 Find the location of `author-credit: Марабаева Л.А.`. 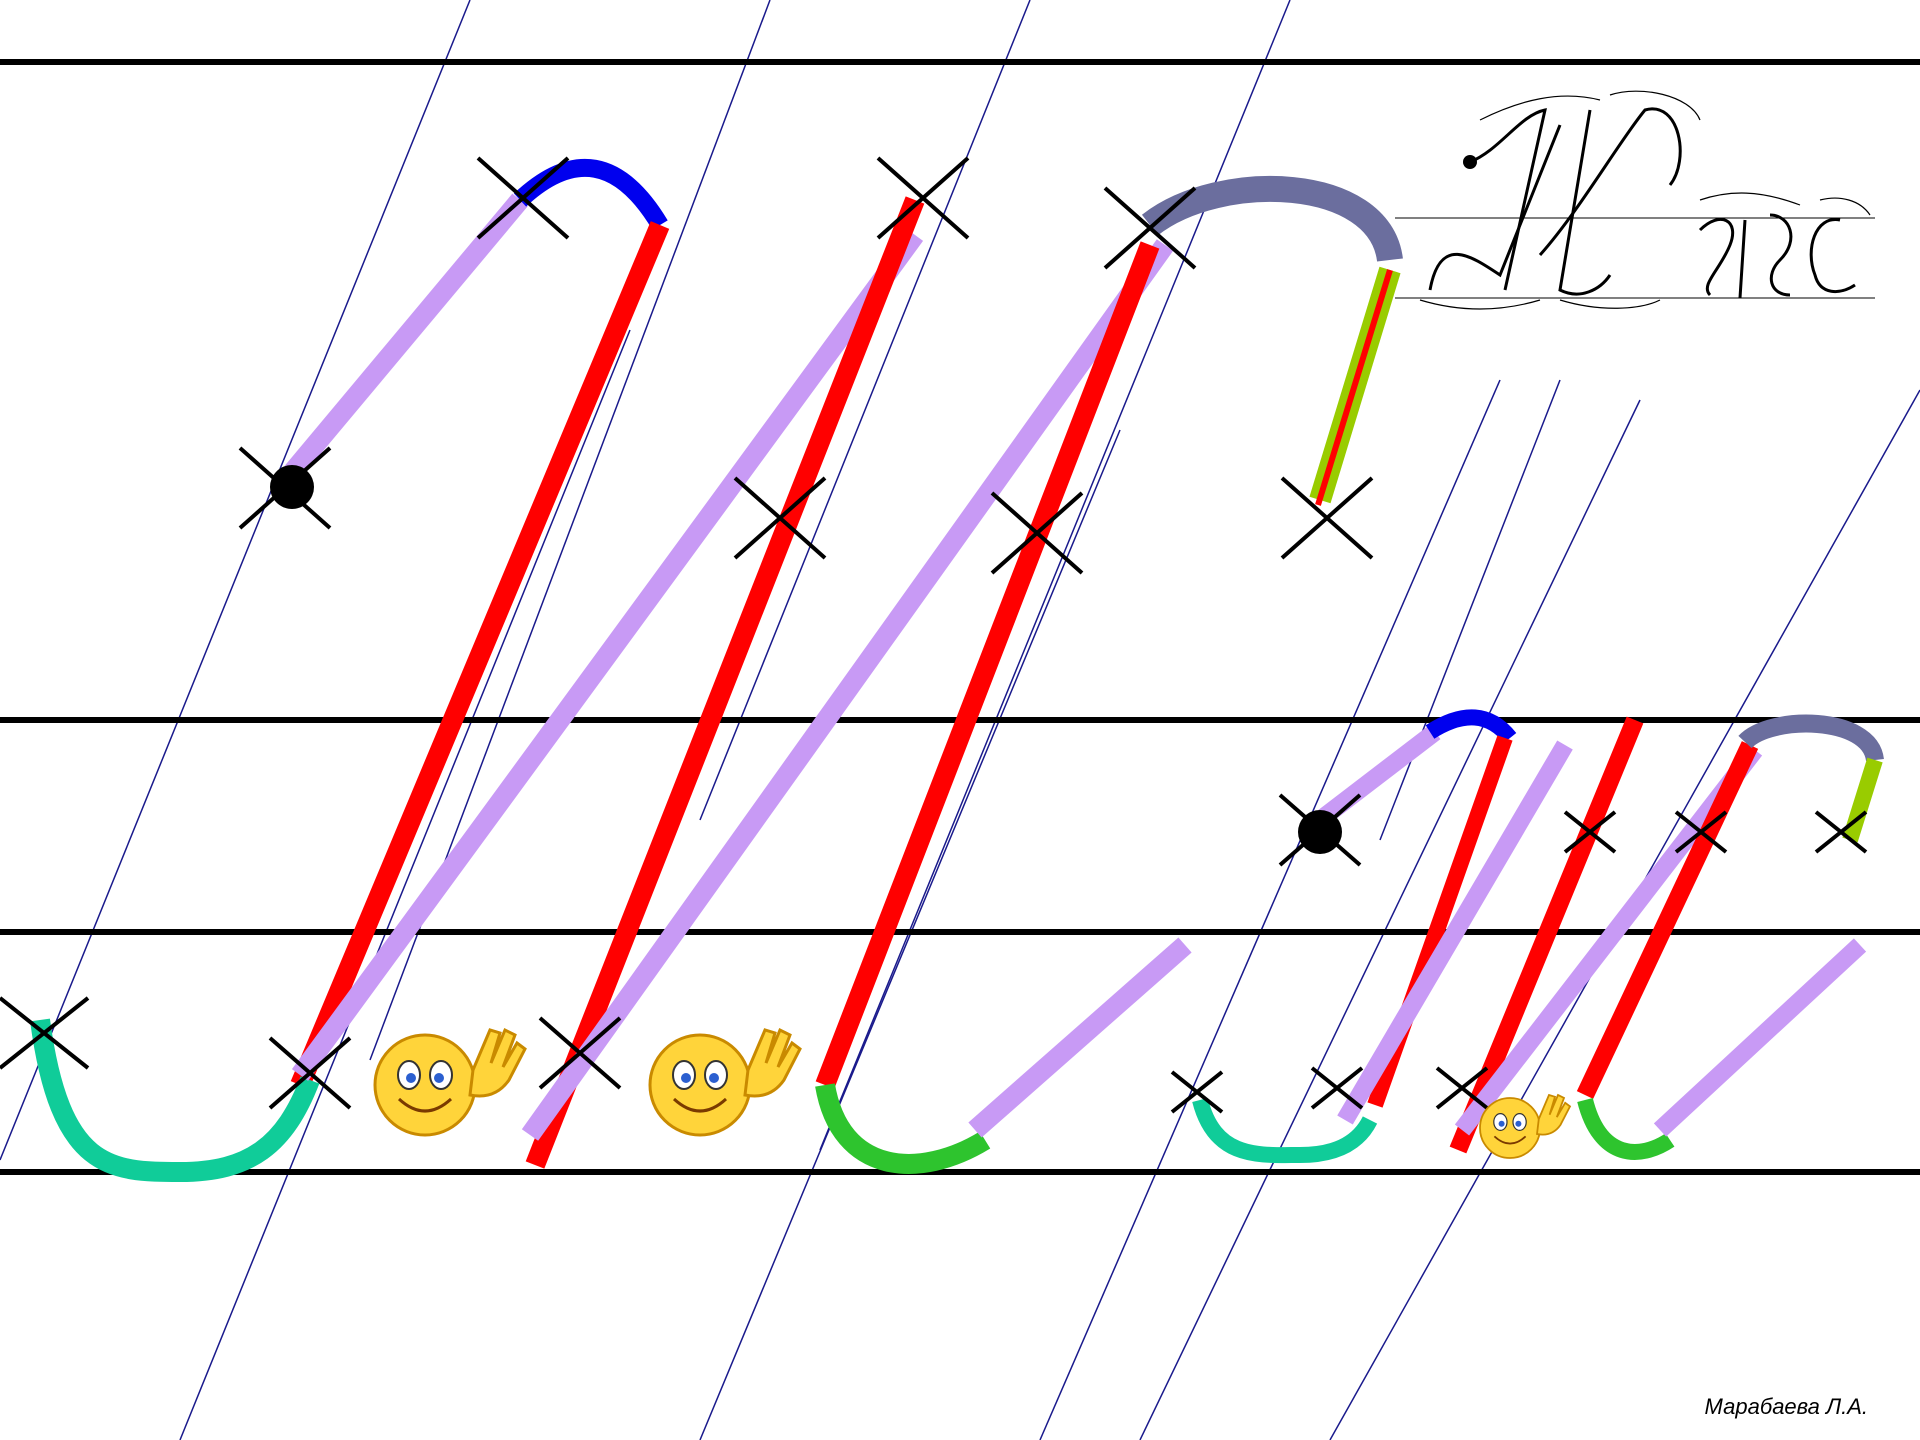

author-credit: Марабаева Л.А. is located at coordinates (1786, 1406).